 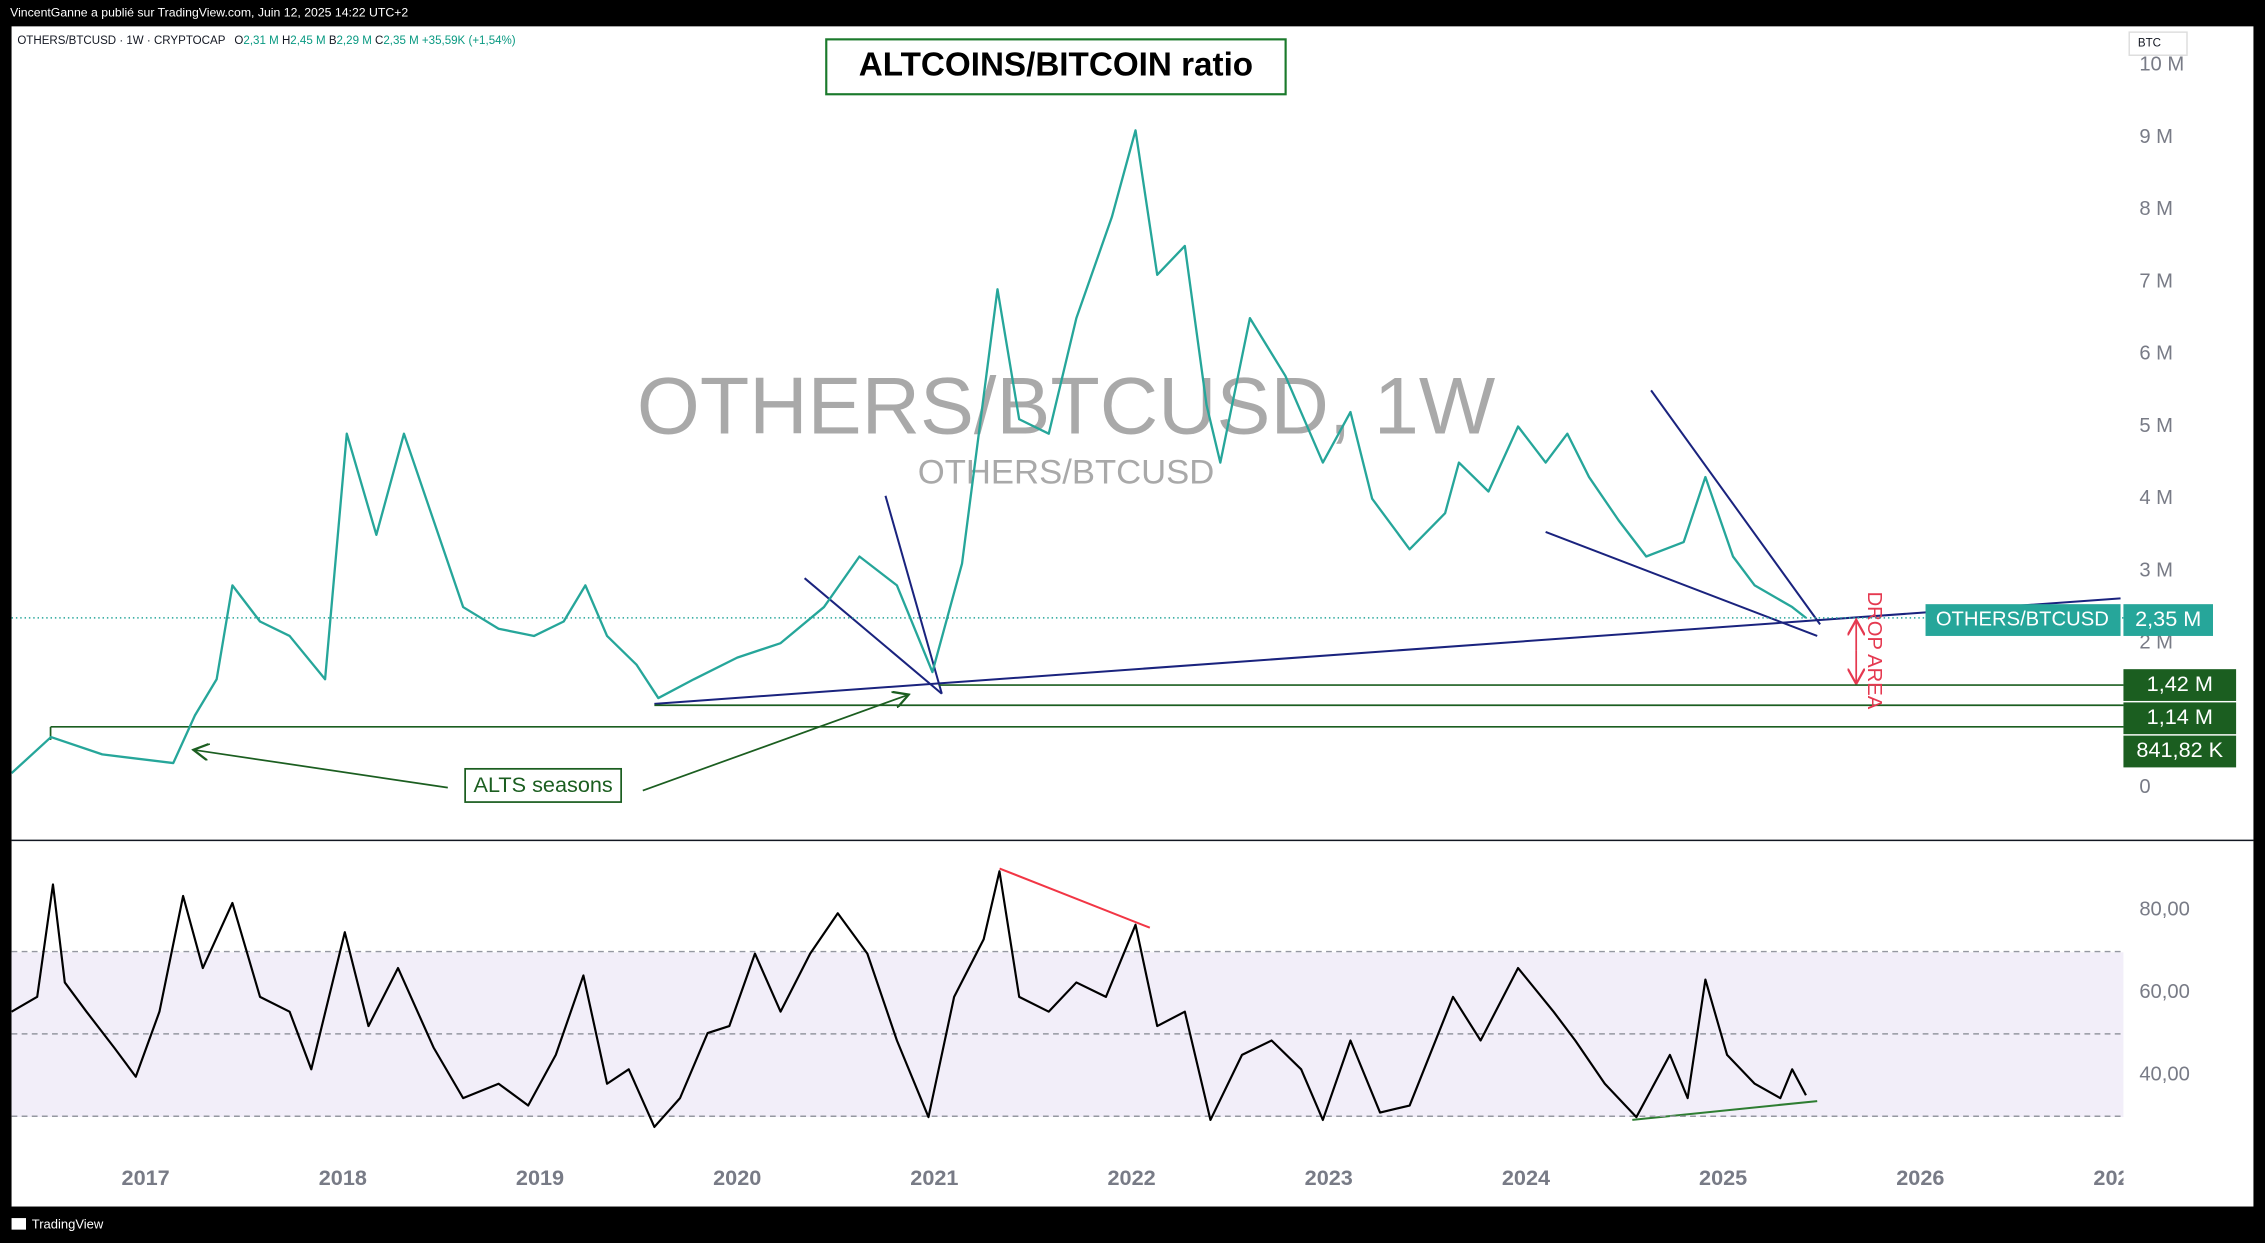 I want to click on y-tick-label: 7 M, so click(x=2156, y=281).